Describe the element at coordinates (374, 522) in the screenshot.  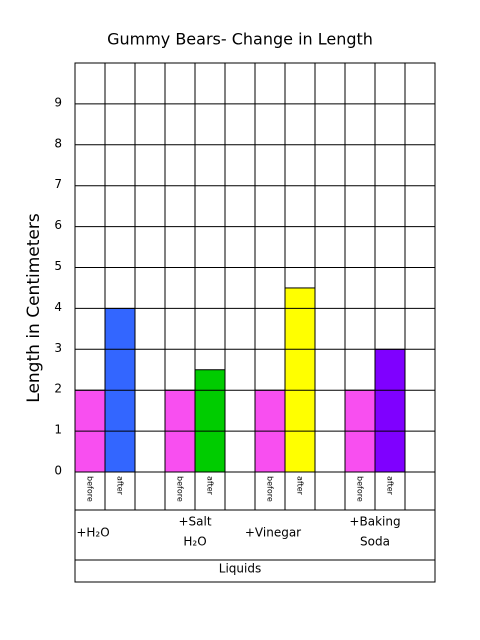
I see `category-label: +Baking` at that location.